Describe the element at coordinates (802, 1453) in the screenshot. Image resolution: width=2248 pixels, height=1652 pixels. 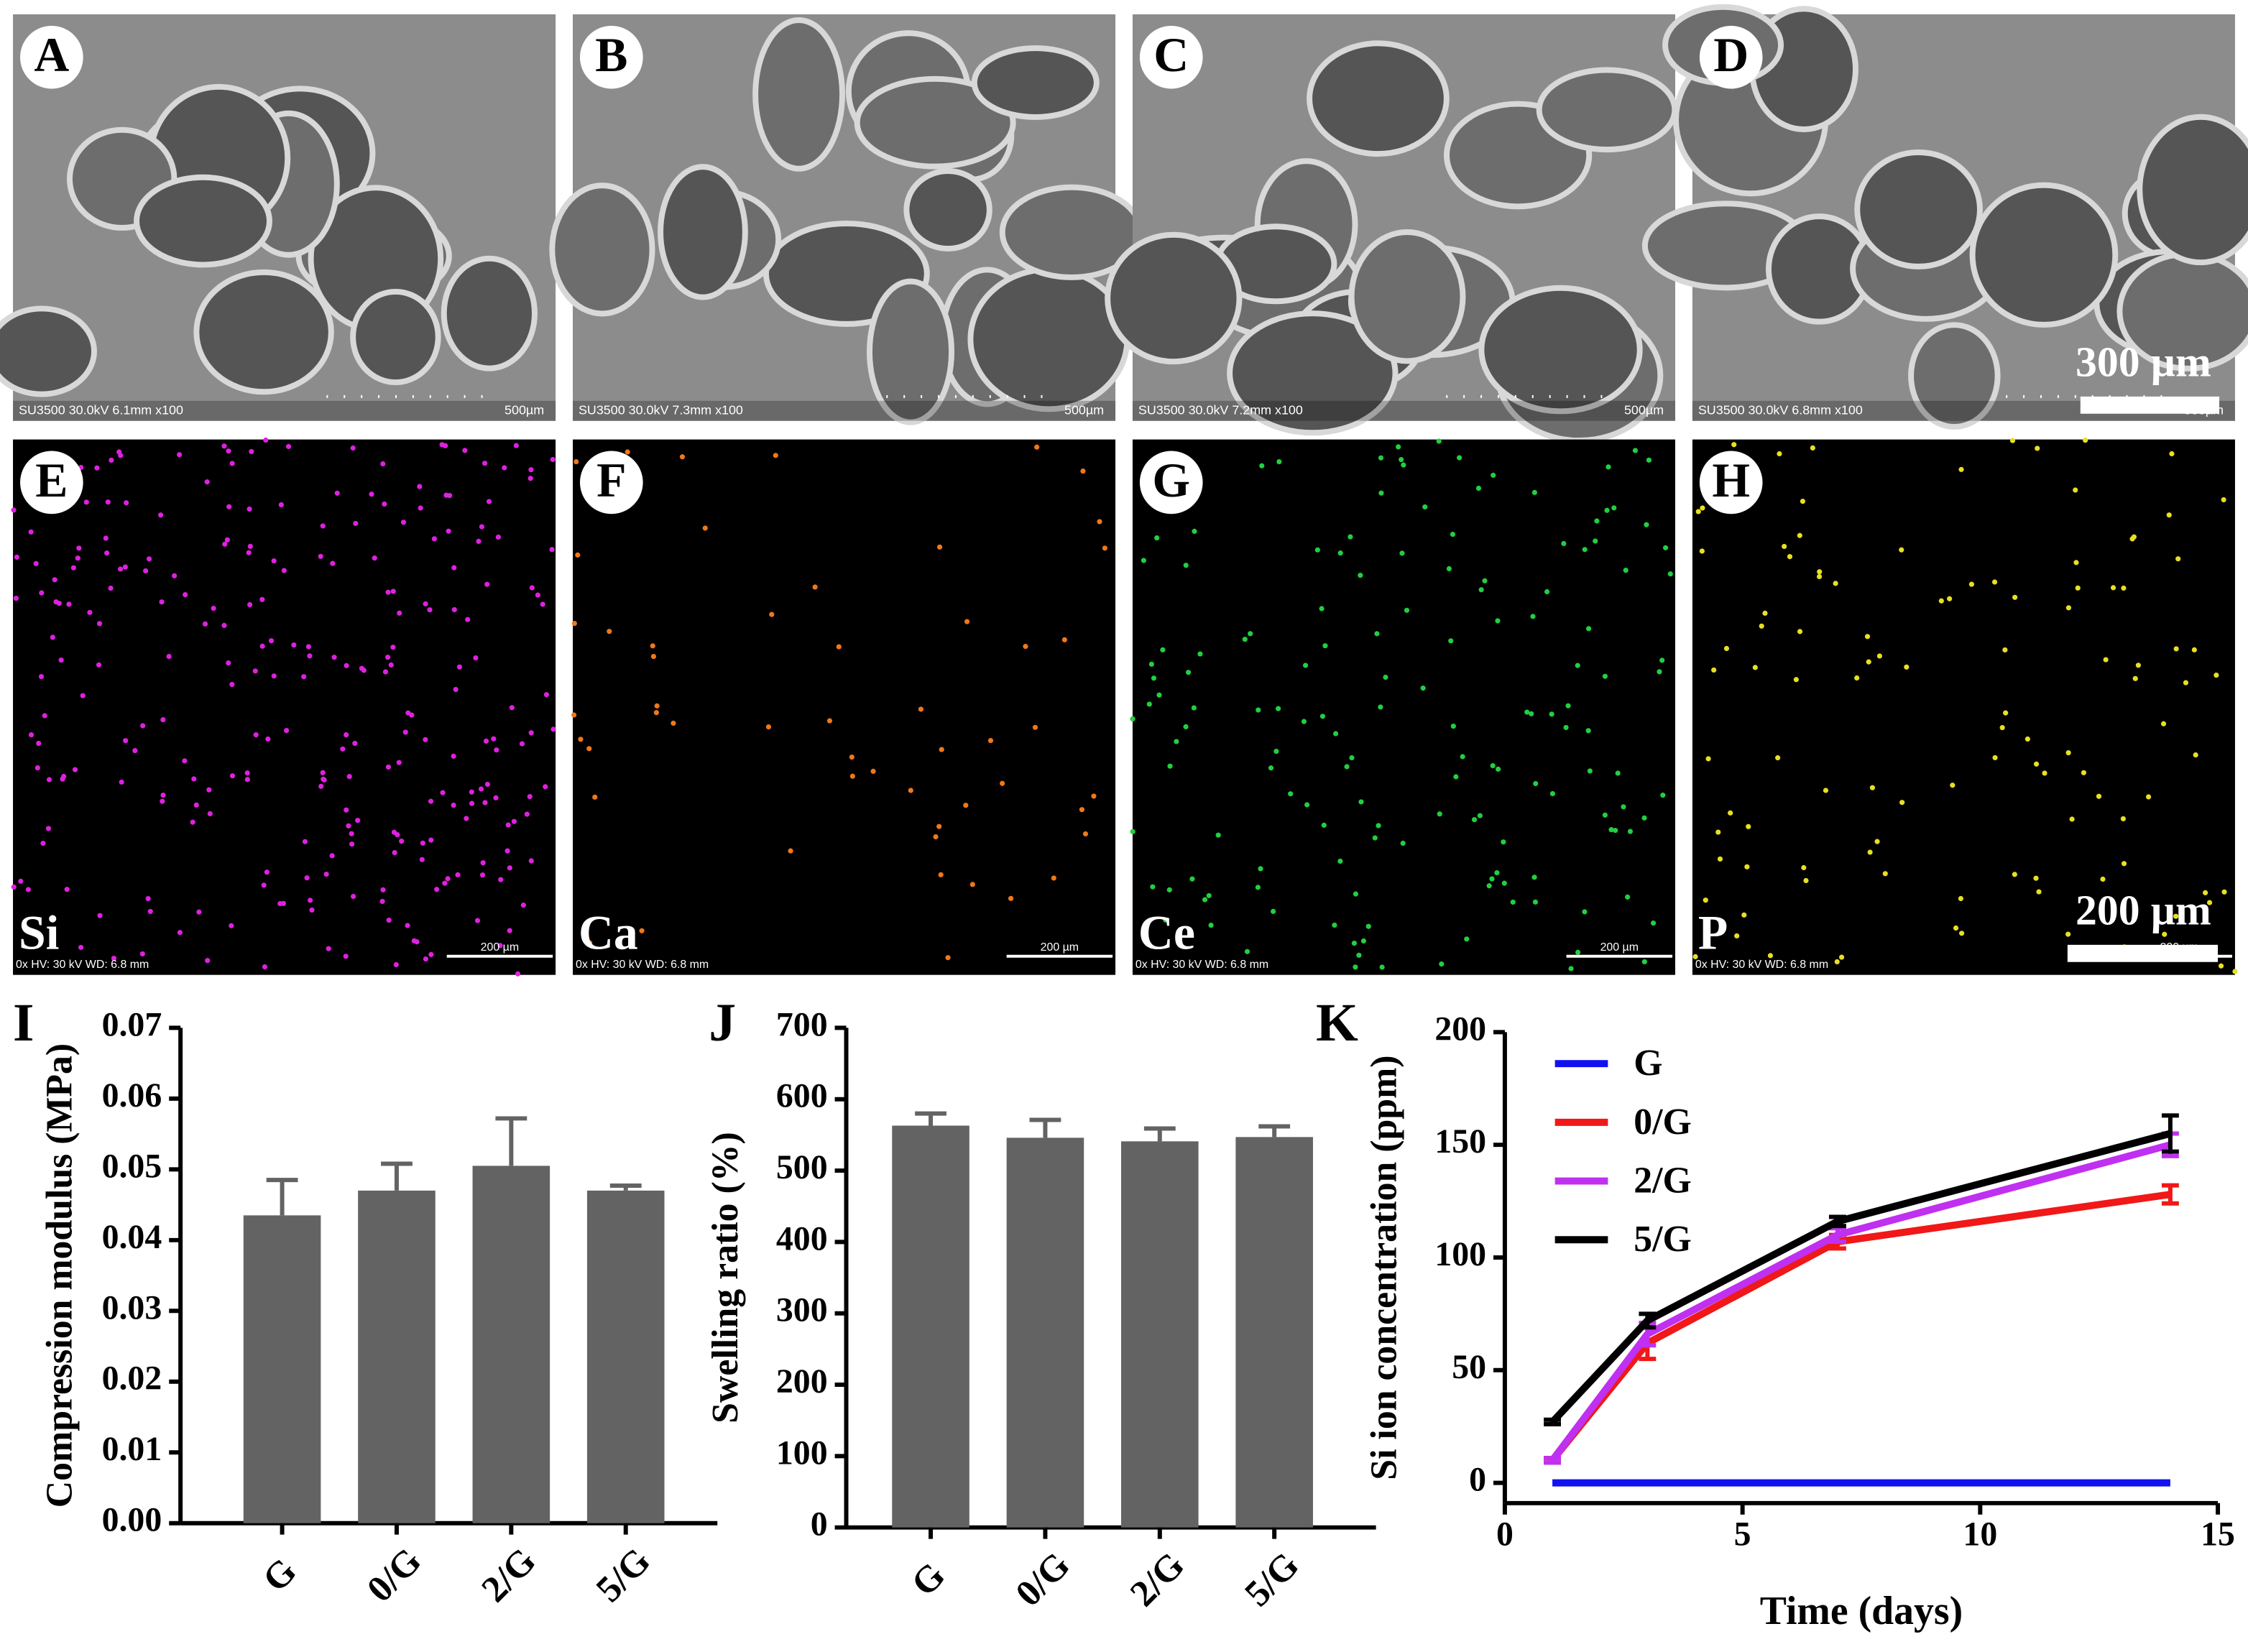
I see `y-tick-label: 100` at that location.